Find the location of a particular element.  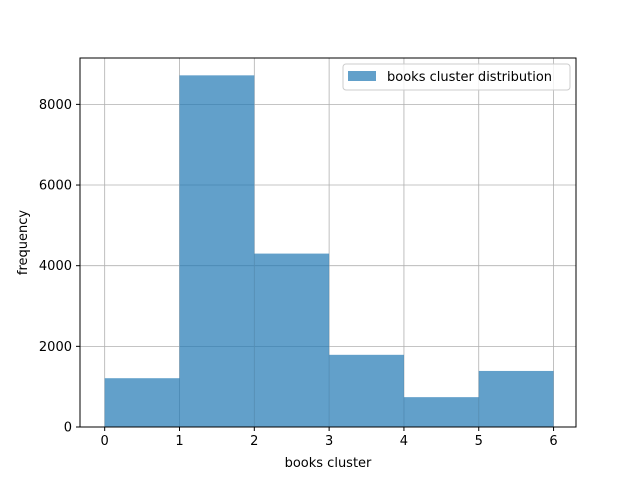

y-tick-label-4: 8000 is located at coordinates (55, 105).